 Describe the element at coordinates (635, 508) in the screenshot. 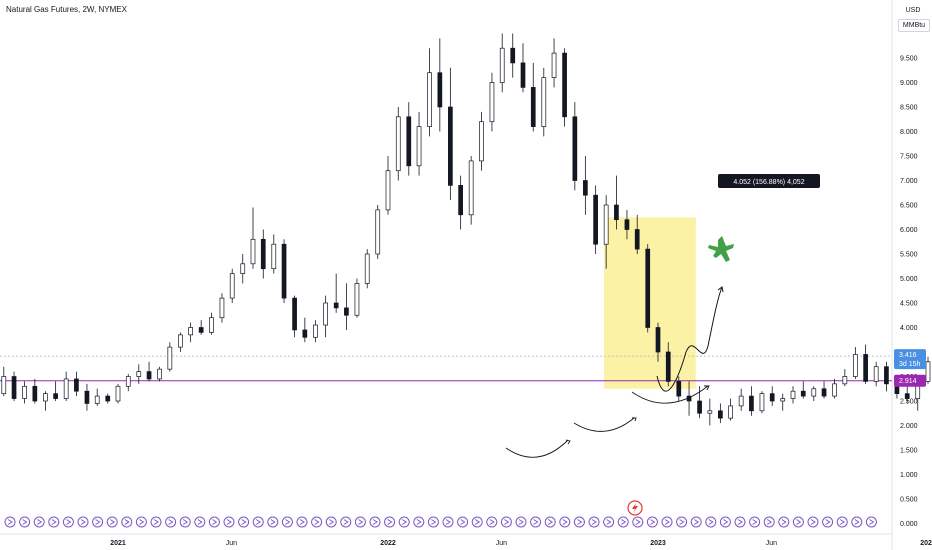

I see `lightning-icon` at that location.